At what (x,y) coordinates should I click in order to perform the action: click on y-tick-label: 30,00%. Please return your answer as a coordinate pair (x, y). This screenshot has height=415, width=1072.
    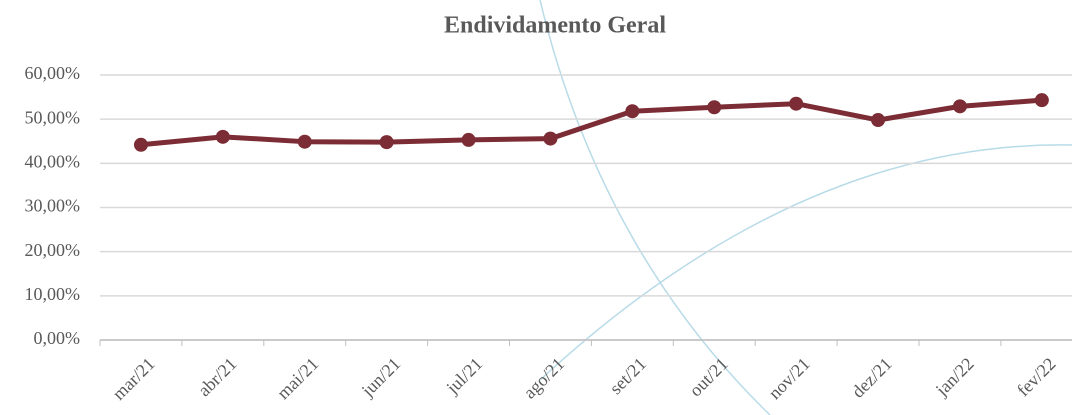
    Looking at the image, I should click on (53, 206).